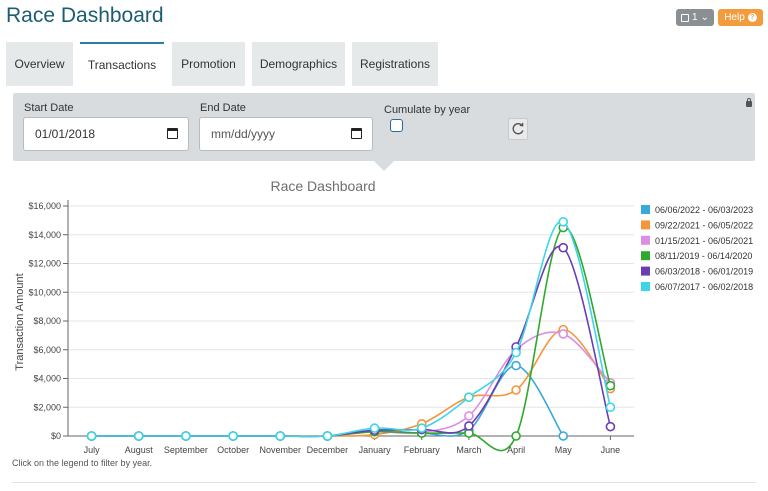 This screenshot has height=491, width=768. I want to click on y-tick-label: $12,000, so click(44, 264).